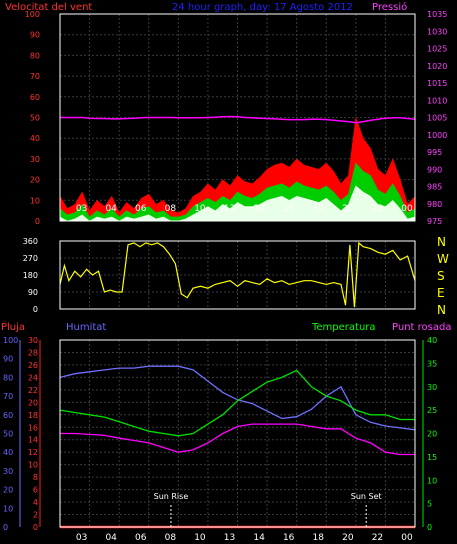 Image resolution: width=457 pixels, height=544 pixels. What do you see at coordinates (407, 538) in the screenshot?
I see `lower-x-tick-label: 00` at bounding box center [407, 538].